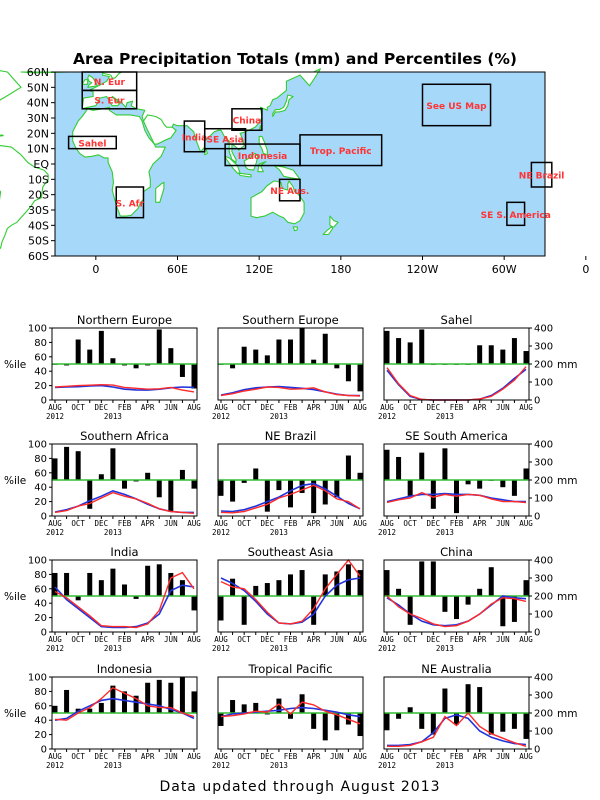 The width and height of the screenshot is (600, 800). What do you see at coordinates (245, 175) in the screenshot?
I see `java-land` at bounding box center [245, 175].